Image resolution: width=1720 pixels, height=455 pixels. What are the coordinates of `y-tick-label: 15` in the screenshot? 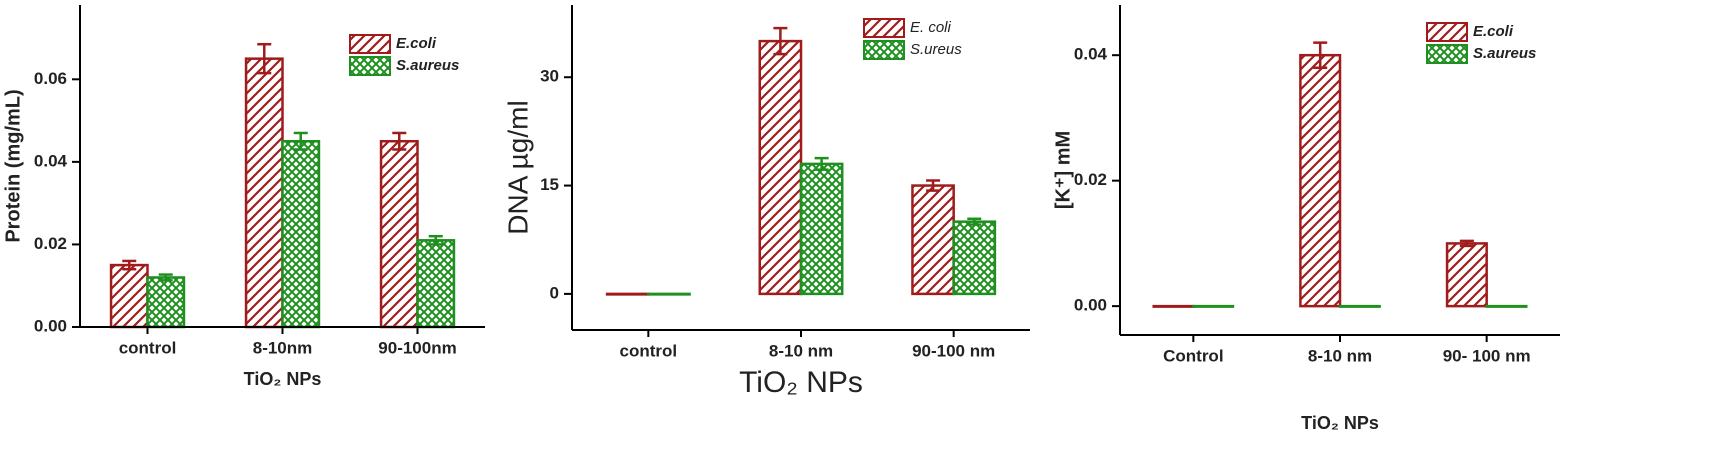 It's located at (549, 184).